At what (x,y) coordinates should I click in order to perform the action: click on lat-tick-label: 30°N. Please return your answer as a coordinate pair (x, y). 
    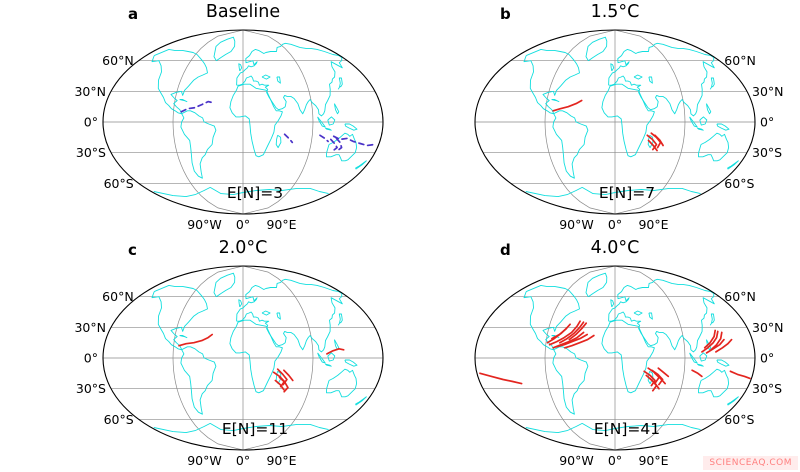
    Looking at the image, I should click on (90, 91).